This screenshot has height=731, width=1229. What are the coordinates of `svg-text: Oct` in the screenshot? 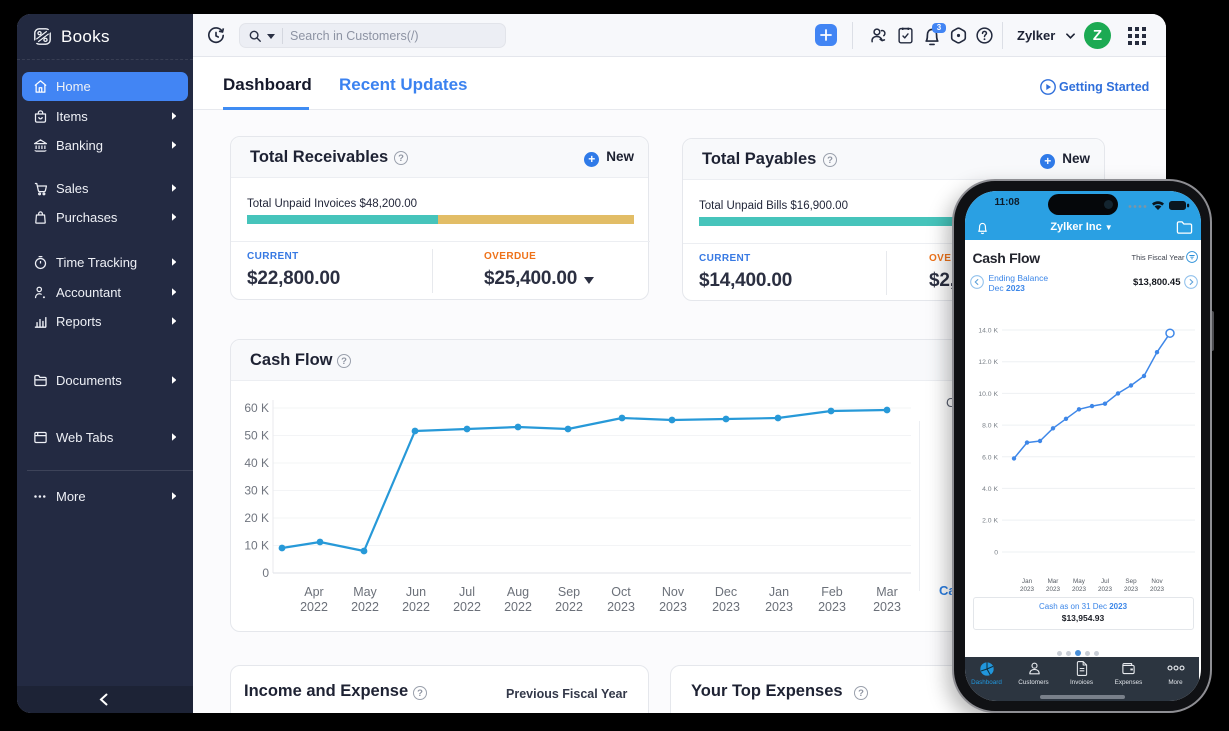 It's located at (621, 592).